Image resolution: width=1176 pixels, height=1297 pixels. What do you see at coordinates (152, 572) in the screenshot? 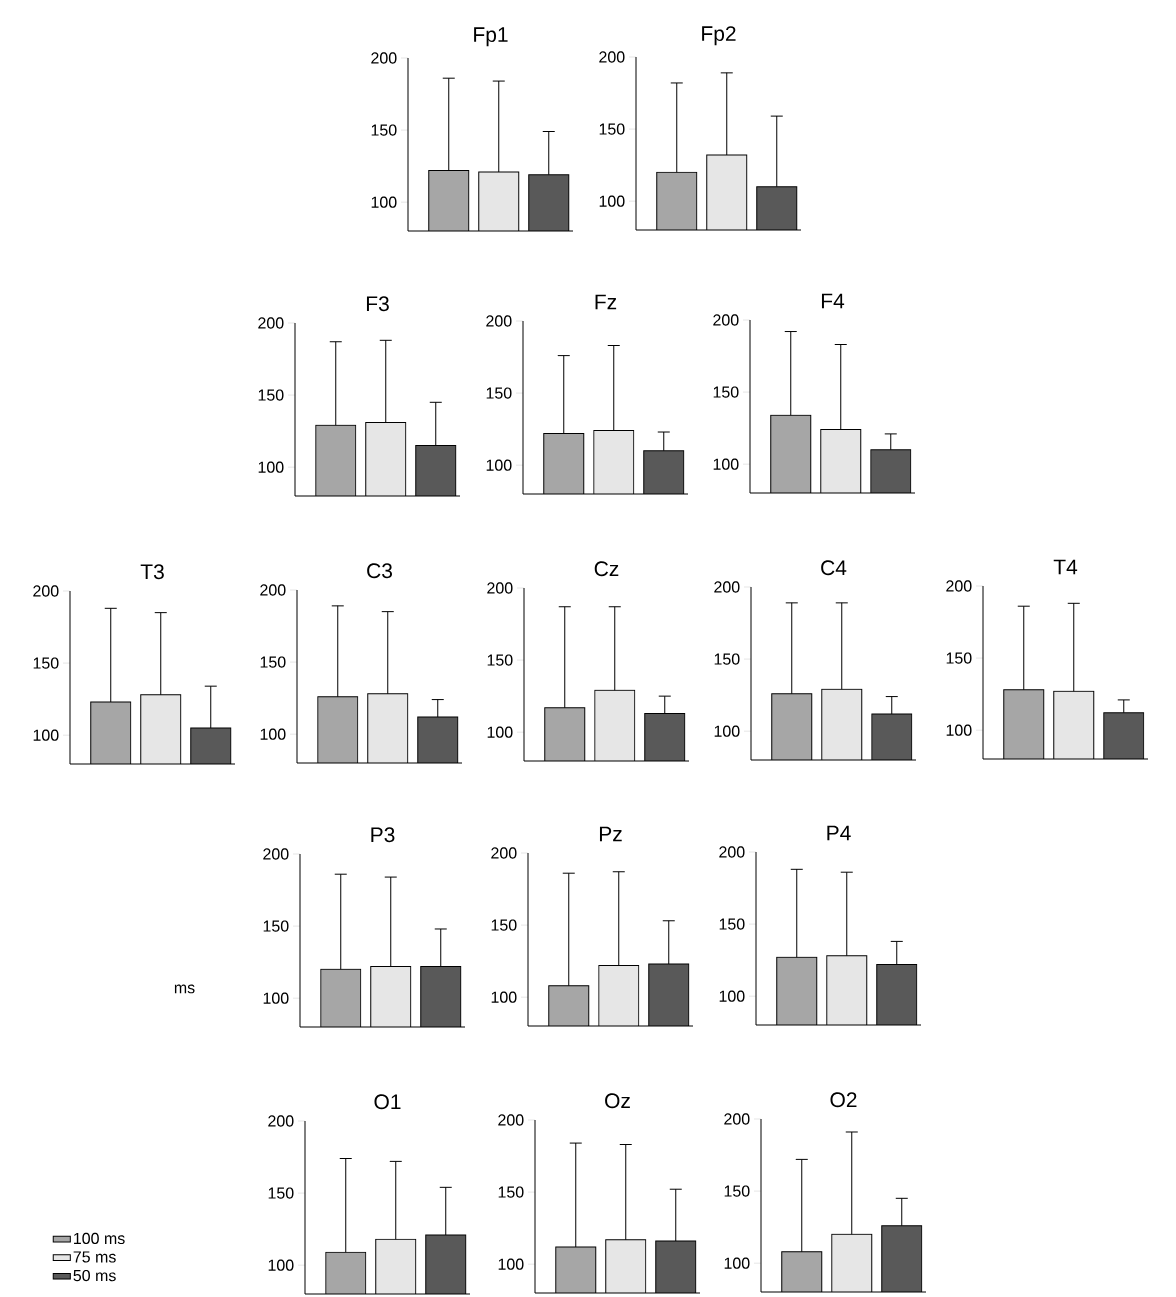
I see `chart-title: T3` at bounding box center [152, 572].